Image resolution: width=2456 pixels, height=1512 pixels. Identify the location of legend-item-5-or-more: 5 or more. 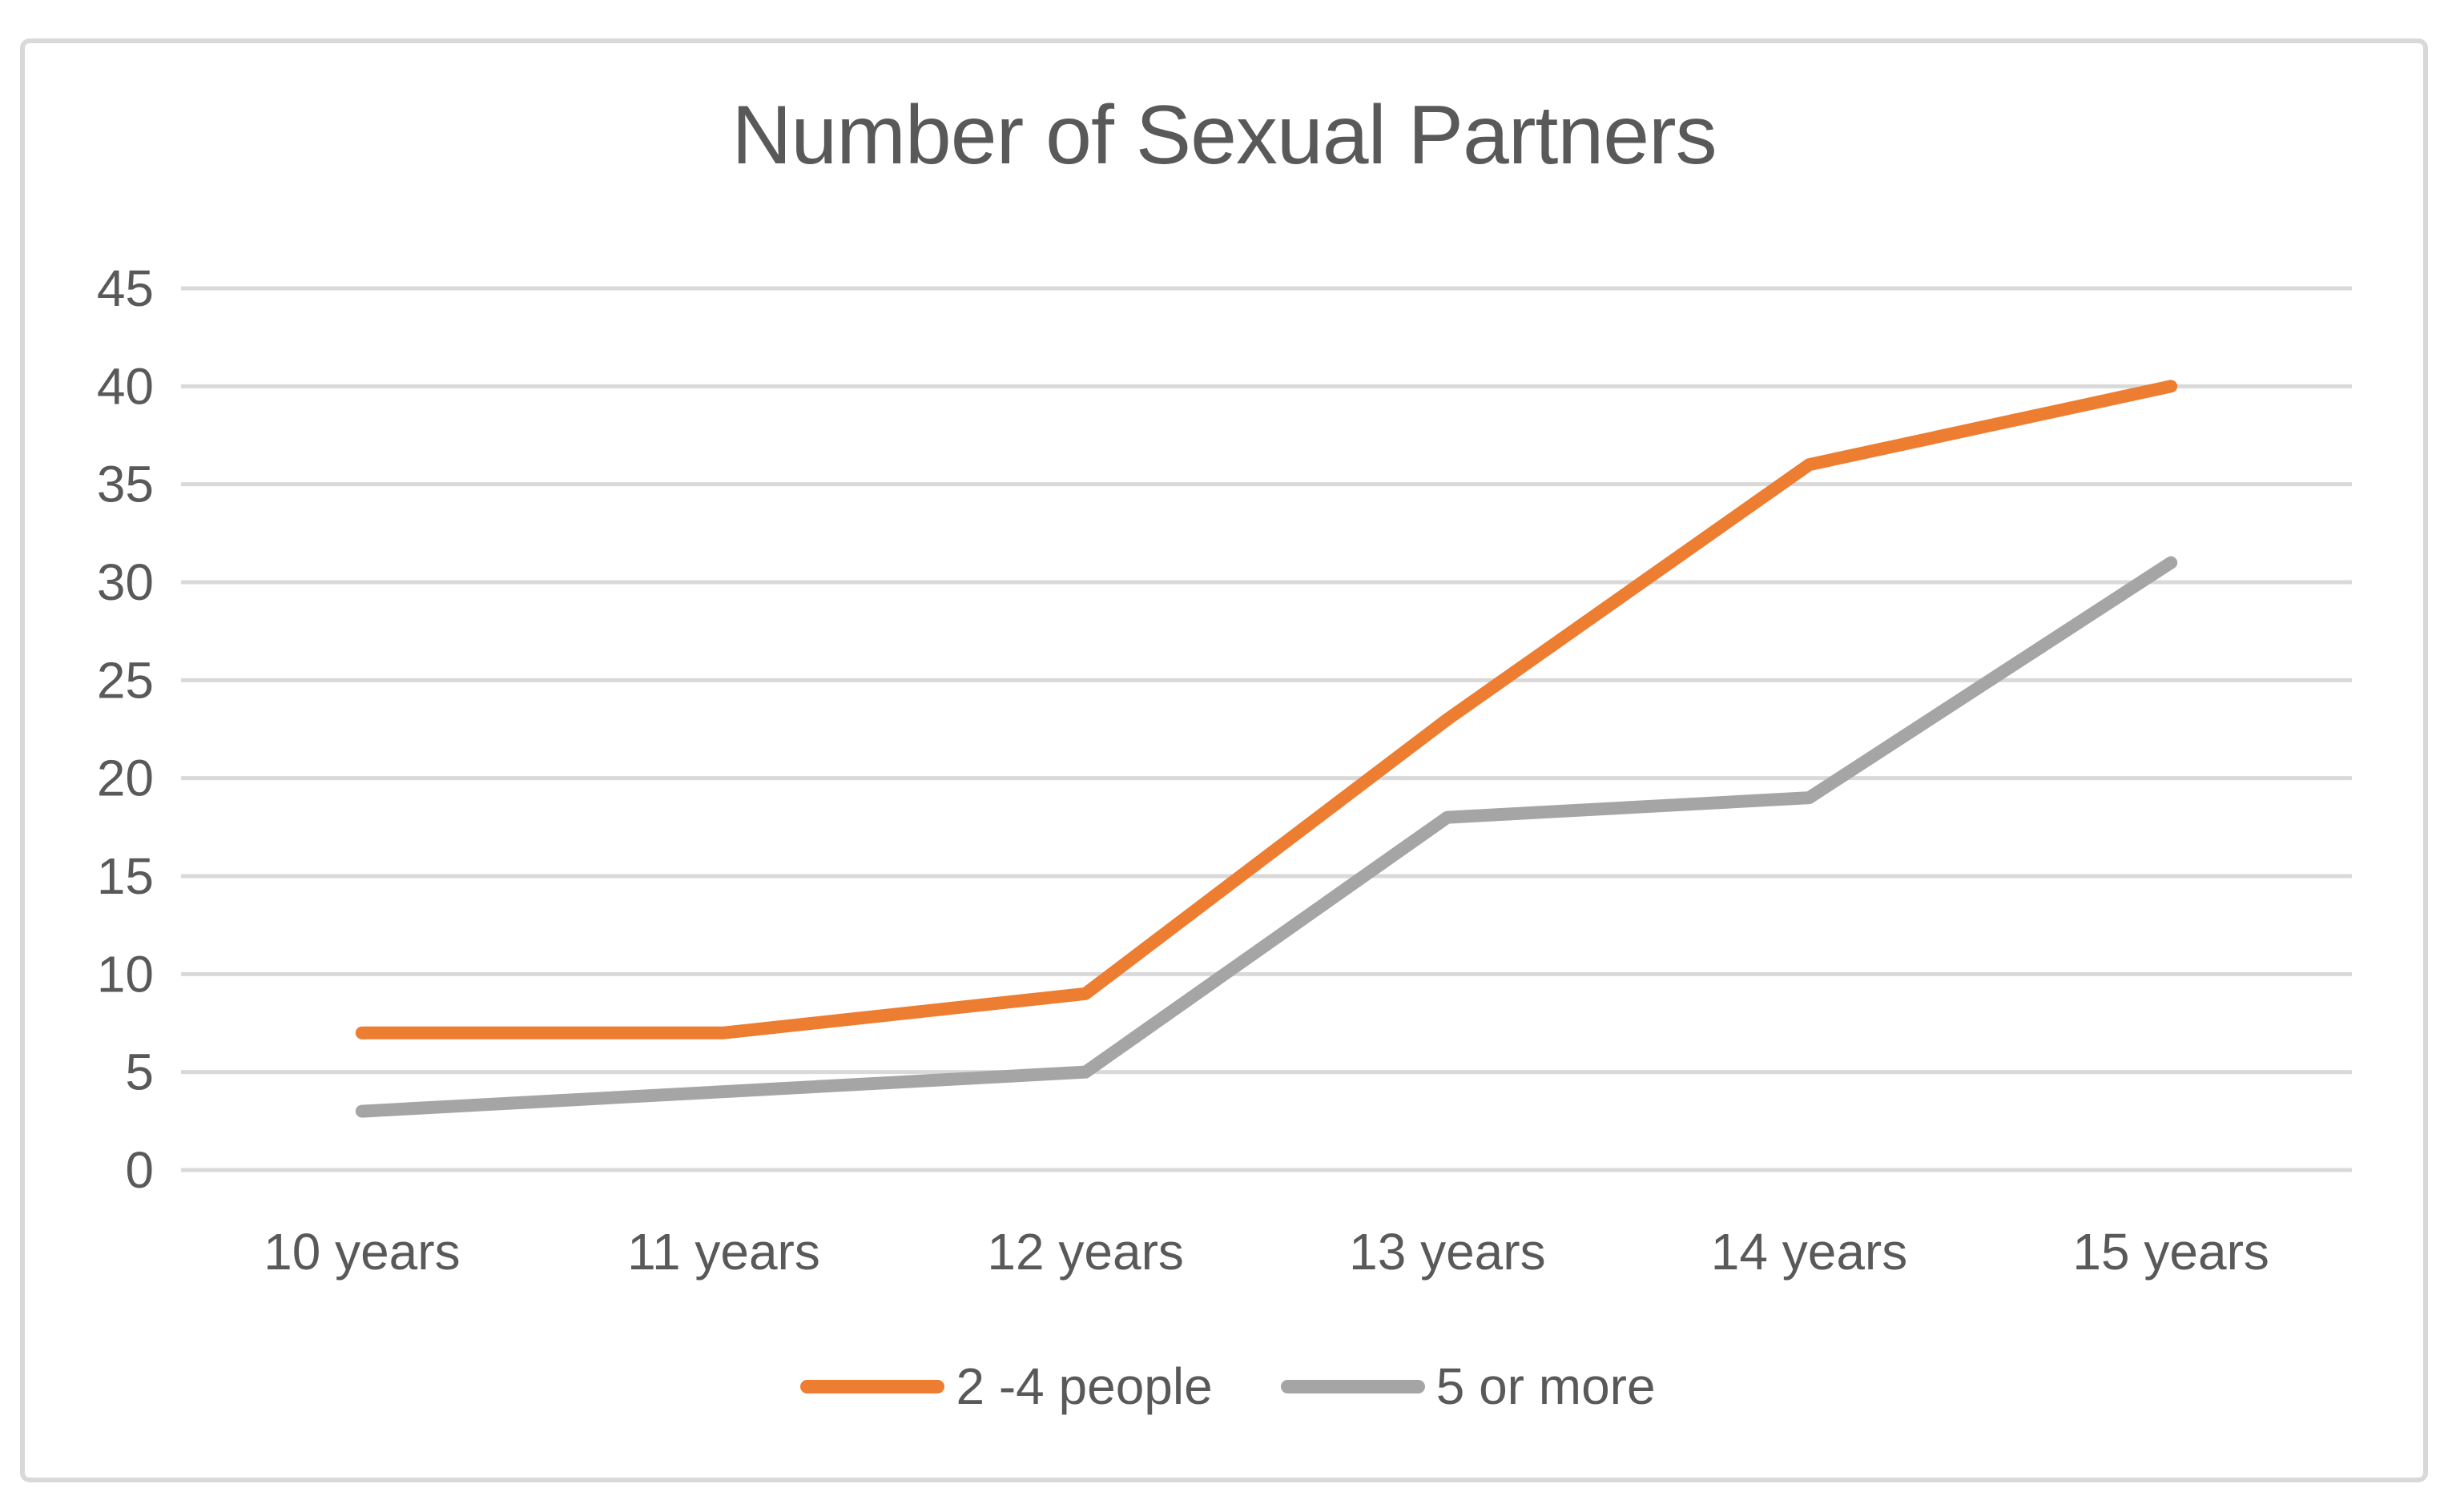
(1468, 1386).